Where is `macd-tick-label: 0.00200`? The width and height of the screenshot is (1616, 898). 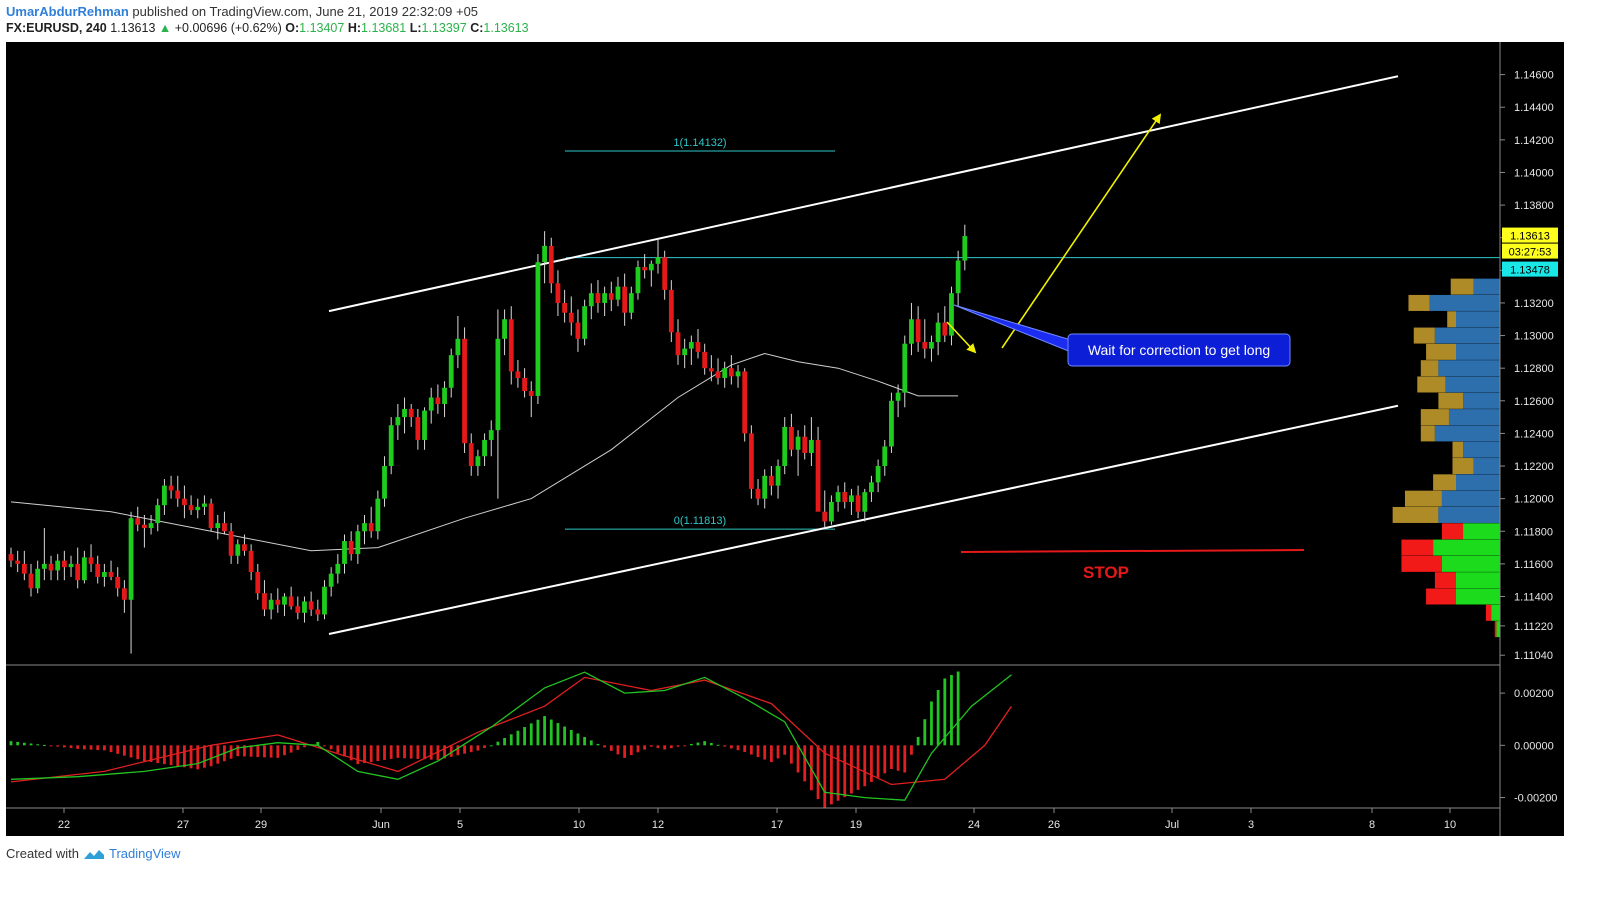
macd-tick-label: 0.00200 is located at coordinates (1534, 694).